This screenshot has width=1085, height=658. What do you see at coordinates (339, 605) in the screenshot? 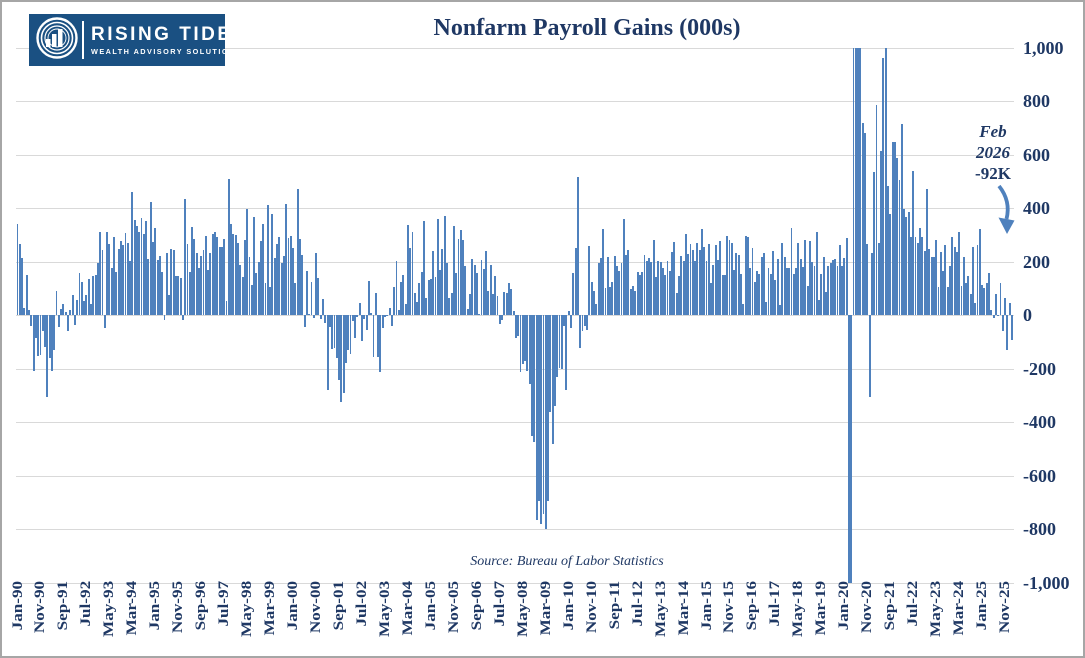
I see `x-tick-label: Sep-01` at bounding box center [339, 605].